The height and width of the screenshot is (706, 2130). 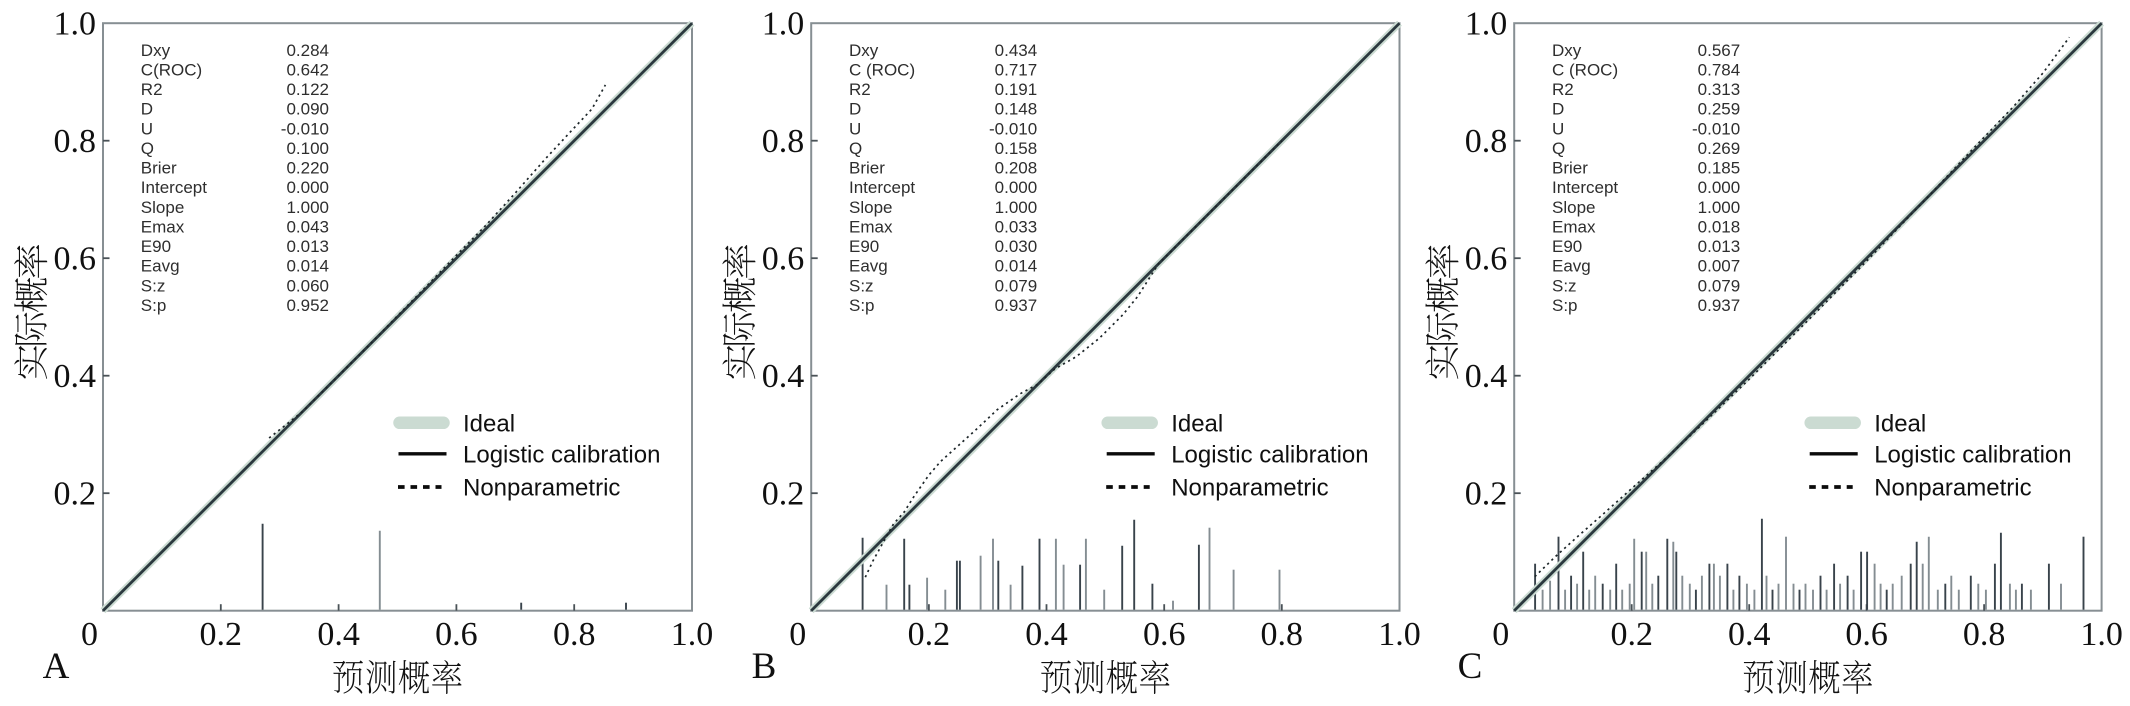 I want to click on svg-text: 0.717, so click(x=1016, y=69).